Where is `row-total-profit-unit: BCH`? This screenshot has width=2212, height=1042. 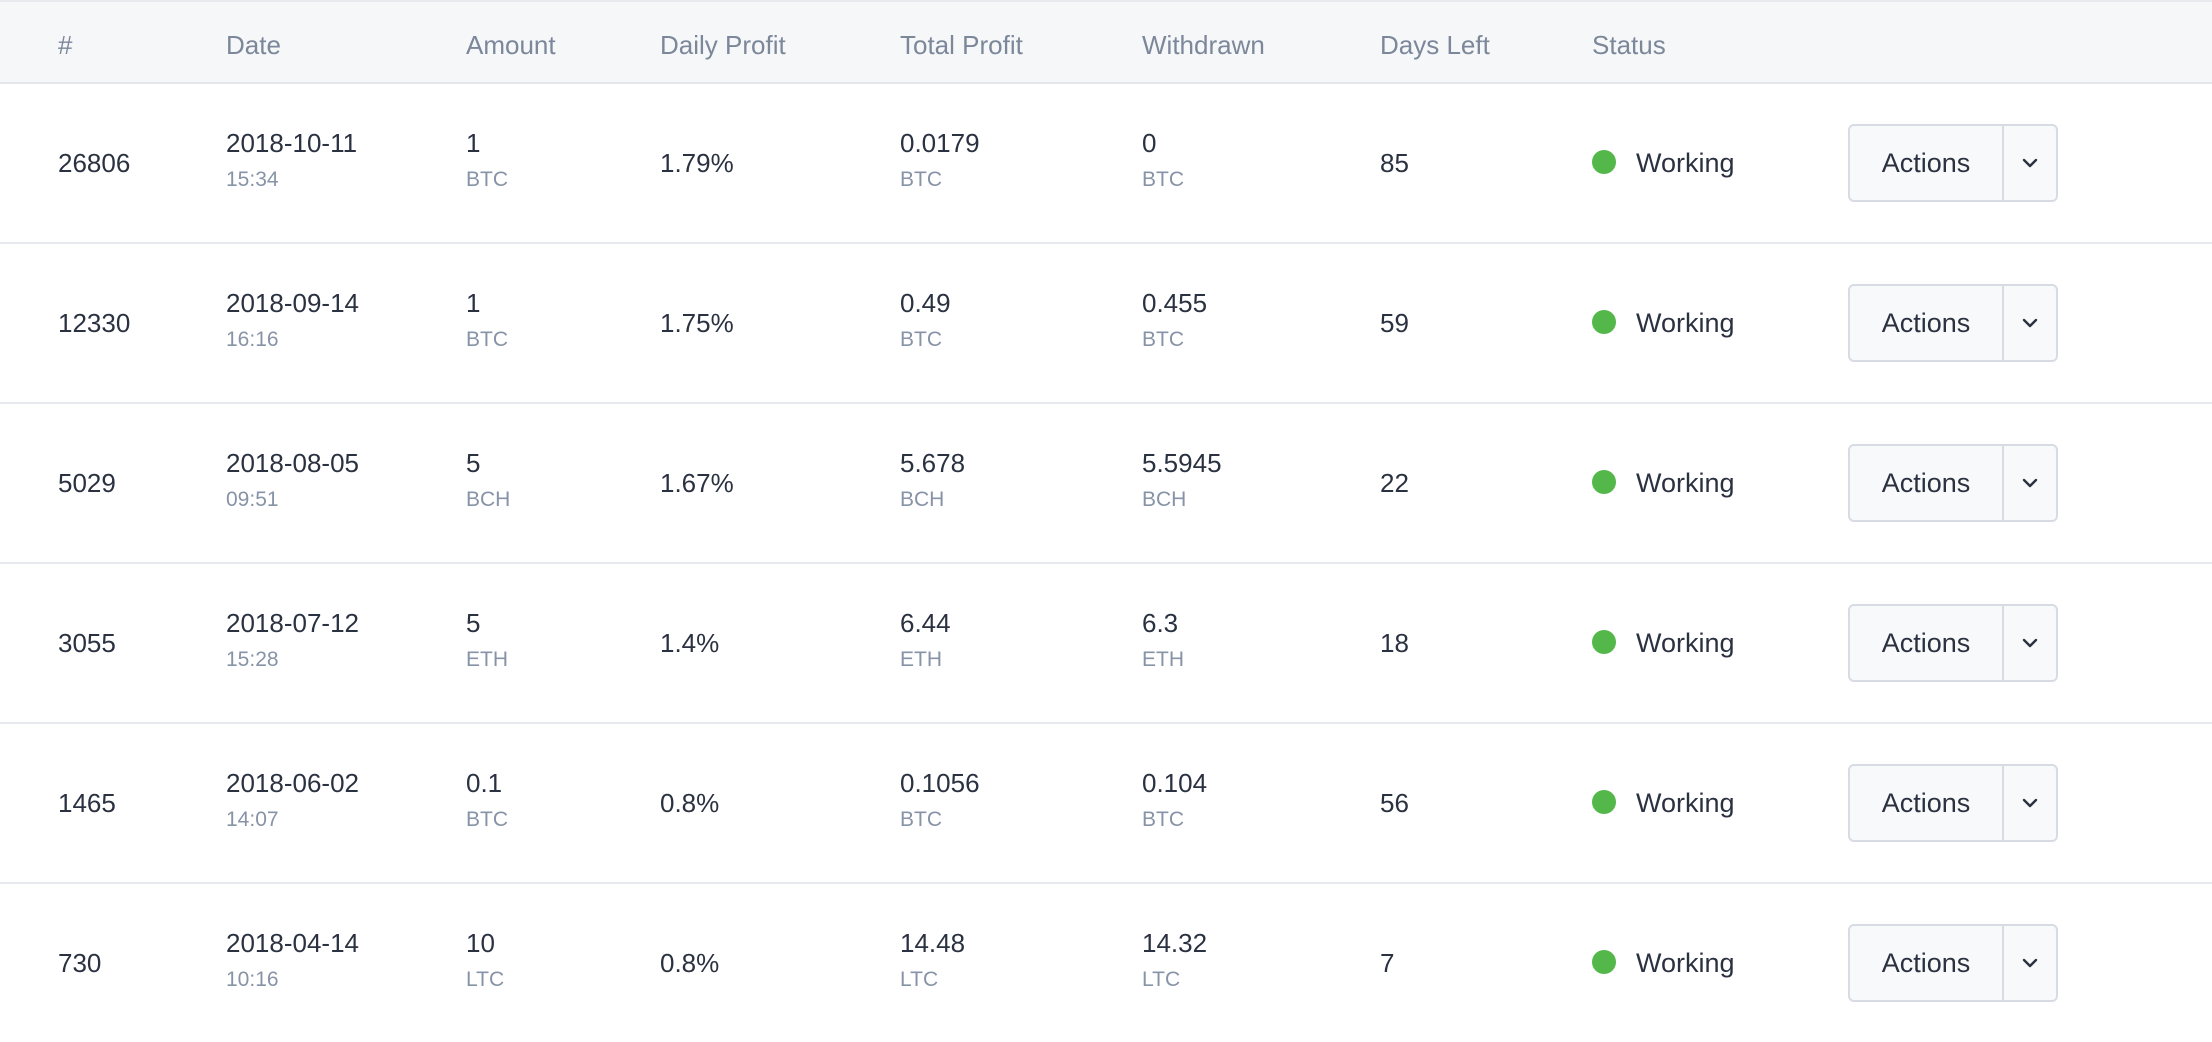
row-total-profit-unit: BCH is located at coordinates (922, 499).